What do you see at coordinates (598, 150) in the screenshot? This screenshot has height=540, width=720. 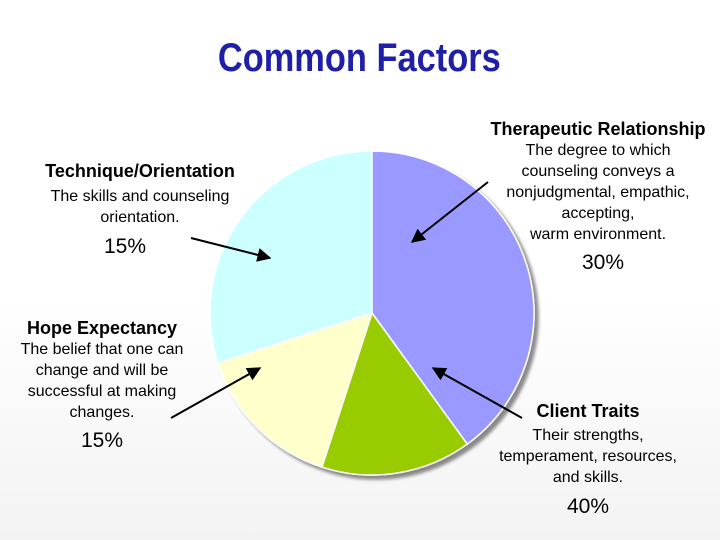 I see `label-therapeutic-desc-1: The degree to which` at bounding box center [598, 150].